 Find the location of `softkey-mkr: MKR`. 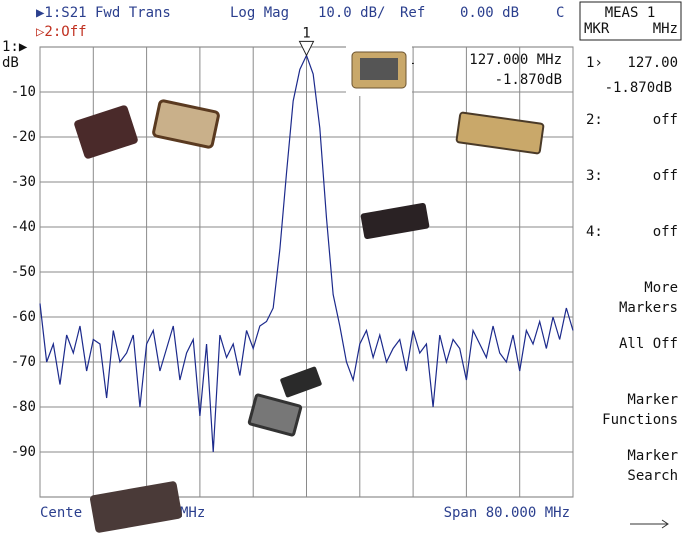

softkey-mkr: MKR is located at coordinates (597, 29).